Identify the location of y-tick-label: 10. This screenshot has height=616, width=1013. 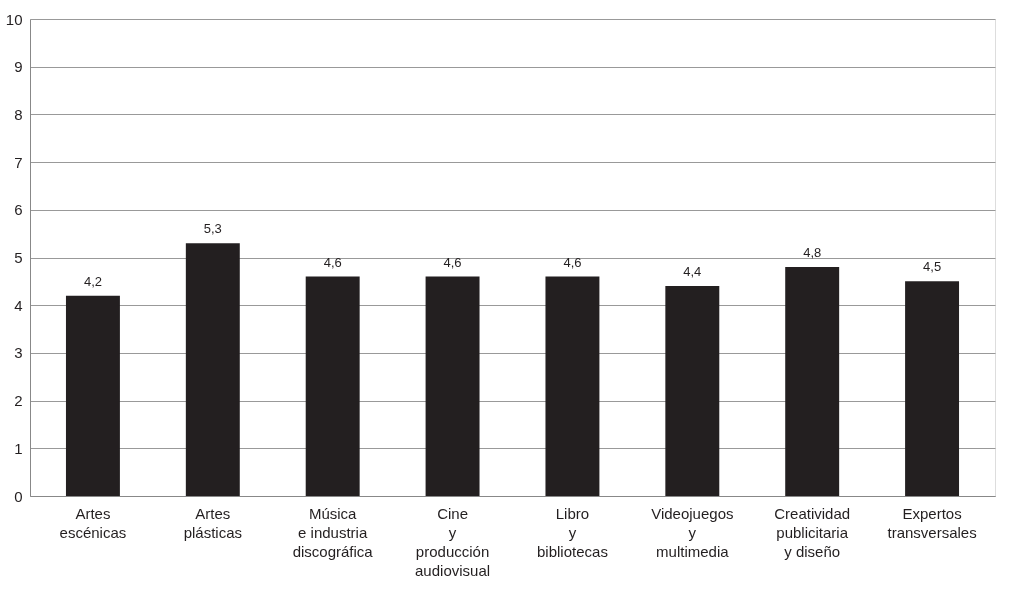
(14, 19).